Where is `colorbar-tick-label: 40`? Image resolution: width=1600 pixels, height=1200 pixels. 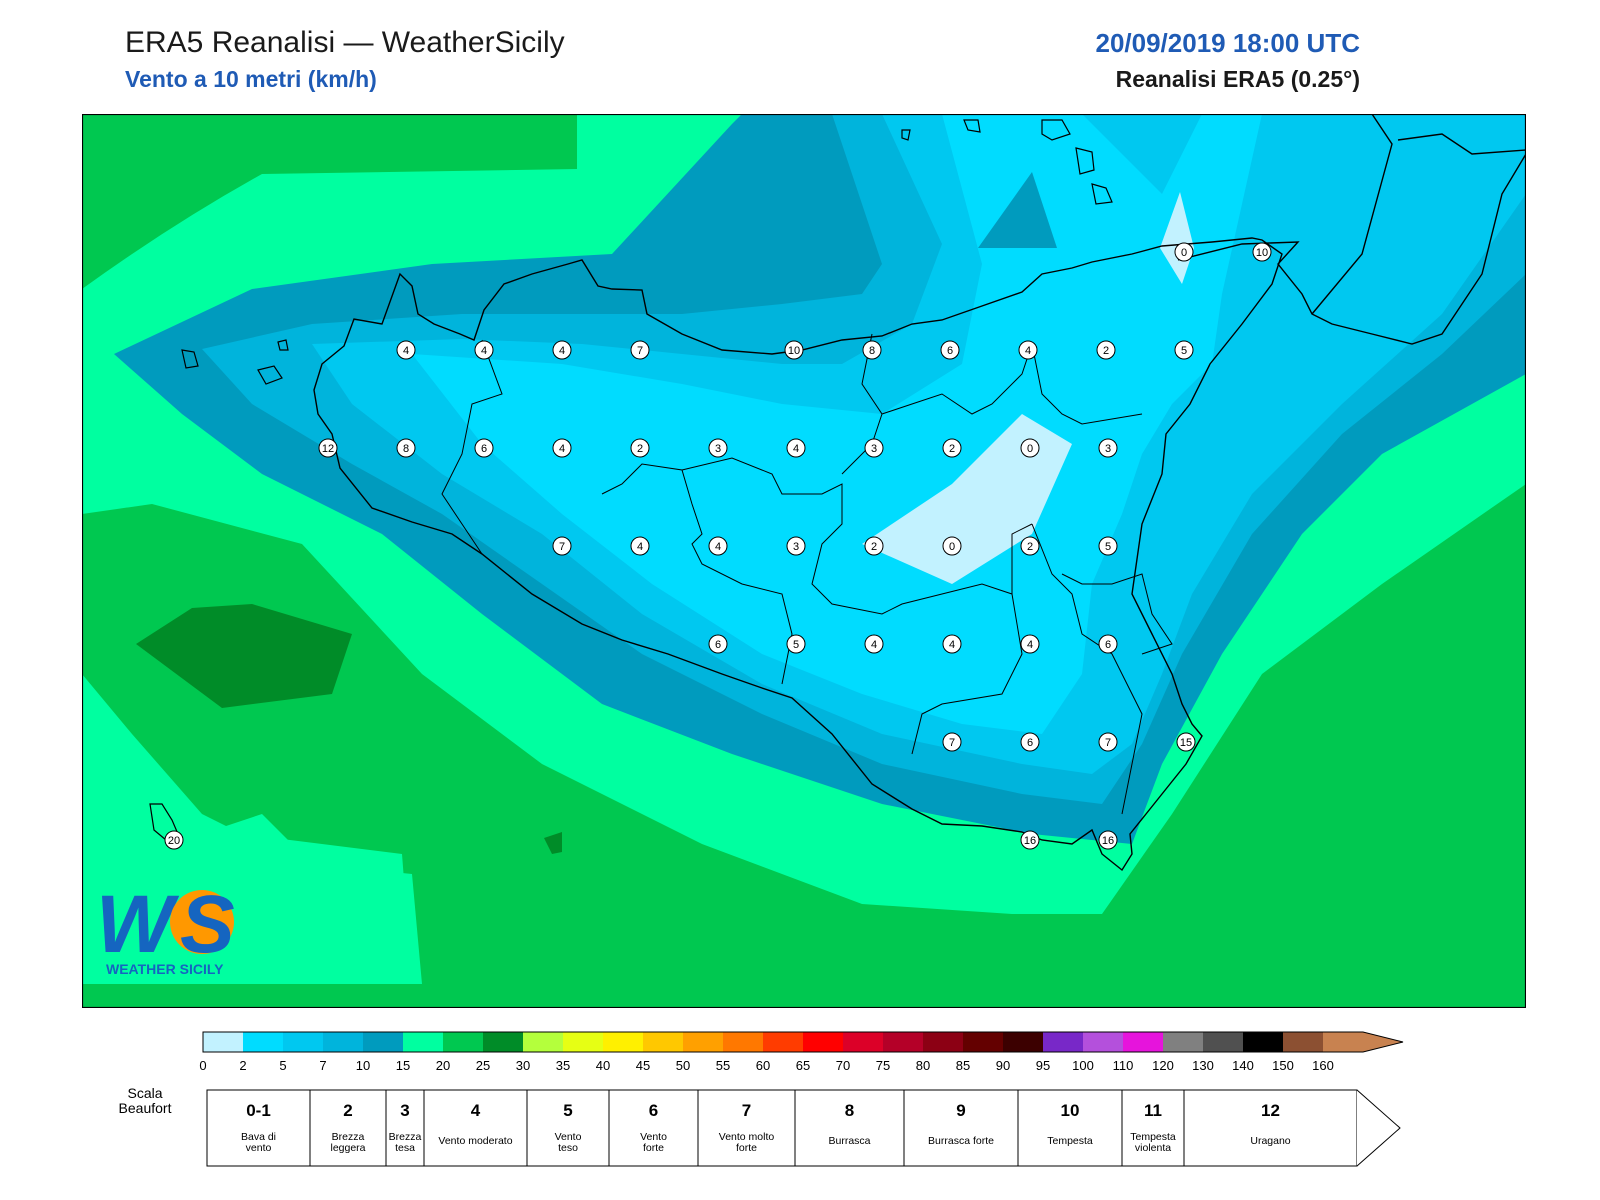 colorbar-tick-label: 40 is located at coordinates (603, 1065).